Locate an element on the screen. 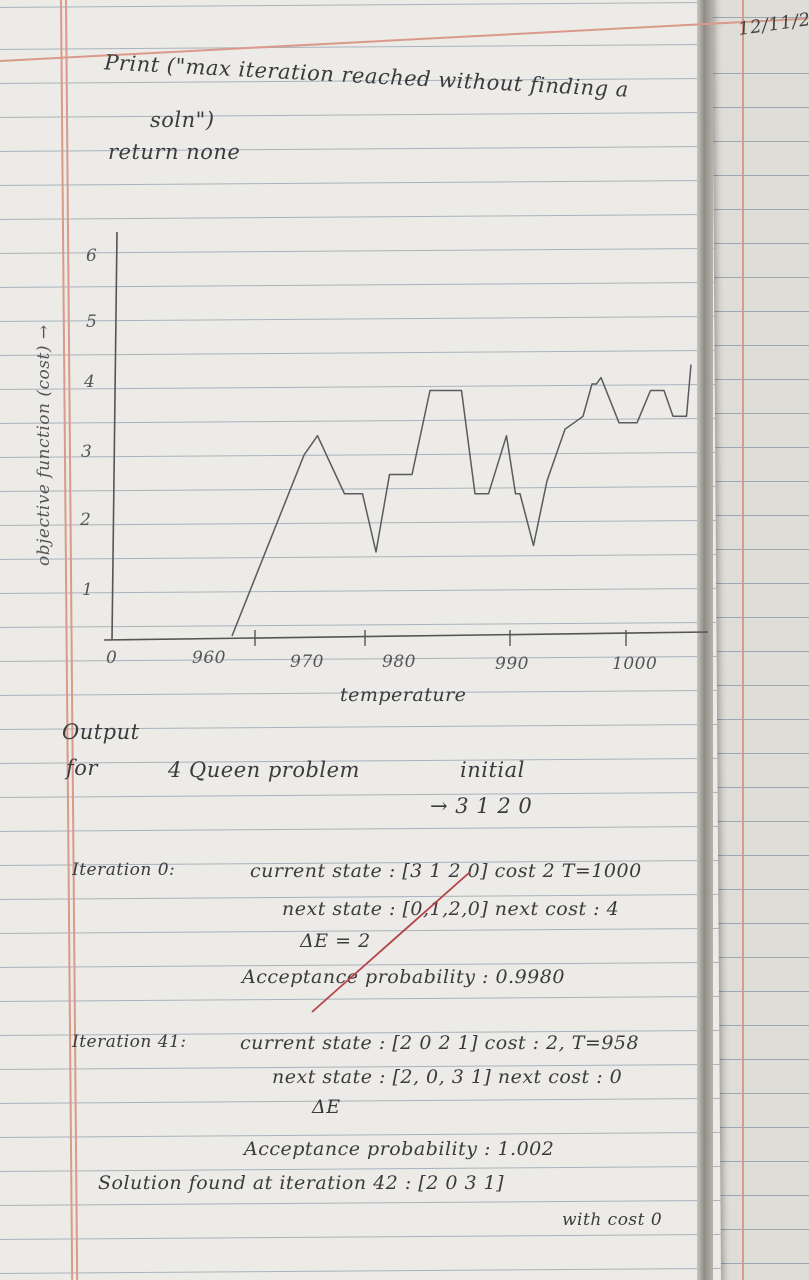 This screenshot has width=809, height=1280. right-margin-line is located at coordinates (743, 640).